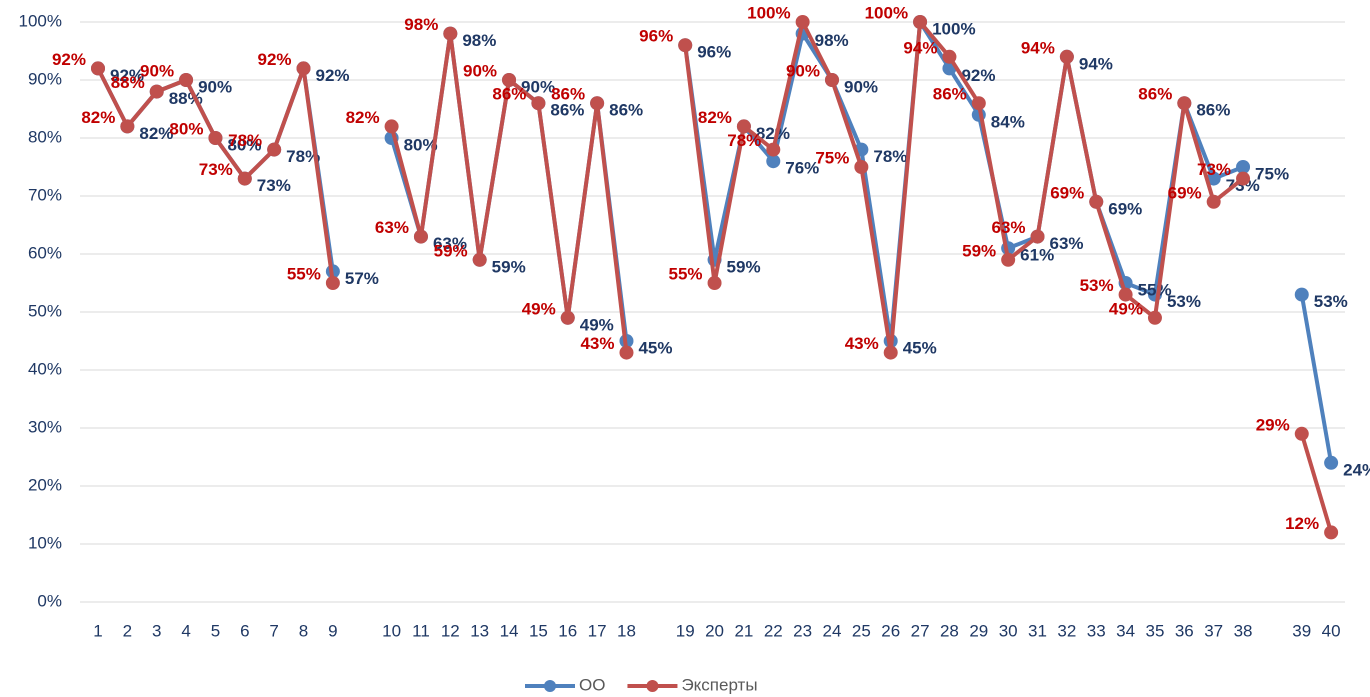 The width and height of the screenshot is (1370, 697). Describe the element at coordinates (127, 630) in the screenshot. I see `x-tick-label: 2` at that location.